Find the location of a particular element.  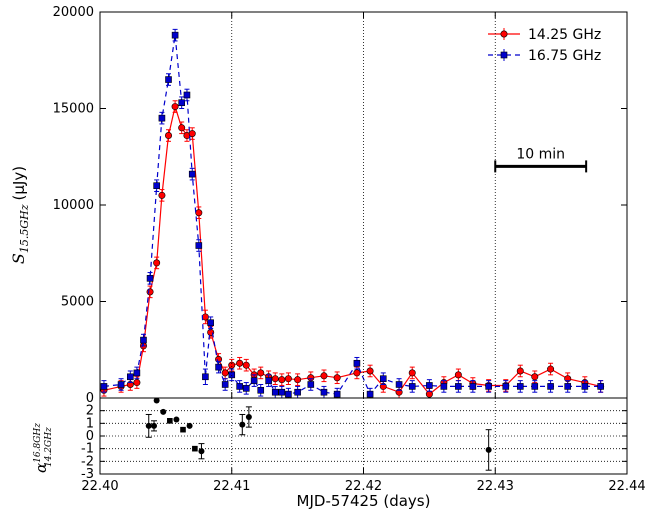

flux-y-tick-label: 5000 is located at coordinates (77, 302).